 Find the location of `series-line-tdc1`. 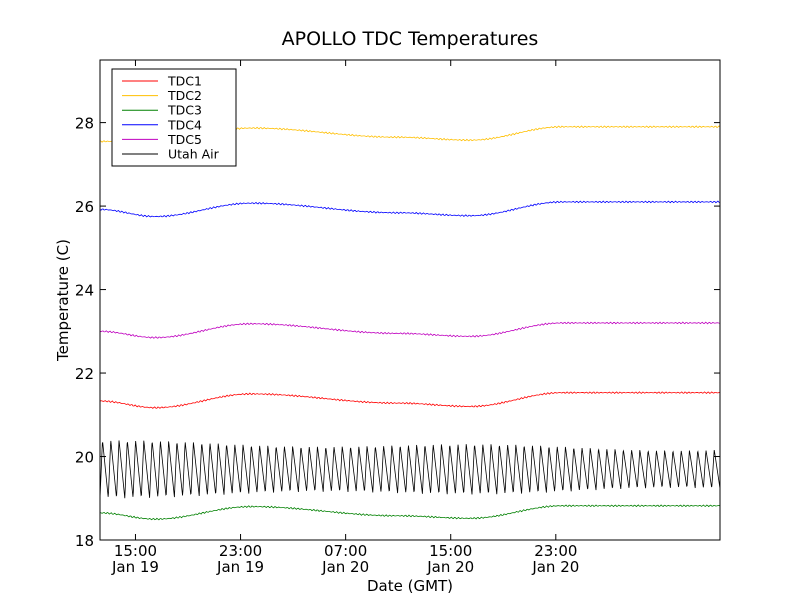

series-line-tdc1 is located at coordinates (410, 400).